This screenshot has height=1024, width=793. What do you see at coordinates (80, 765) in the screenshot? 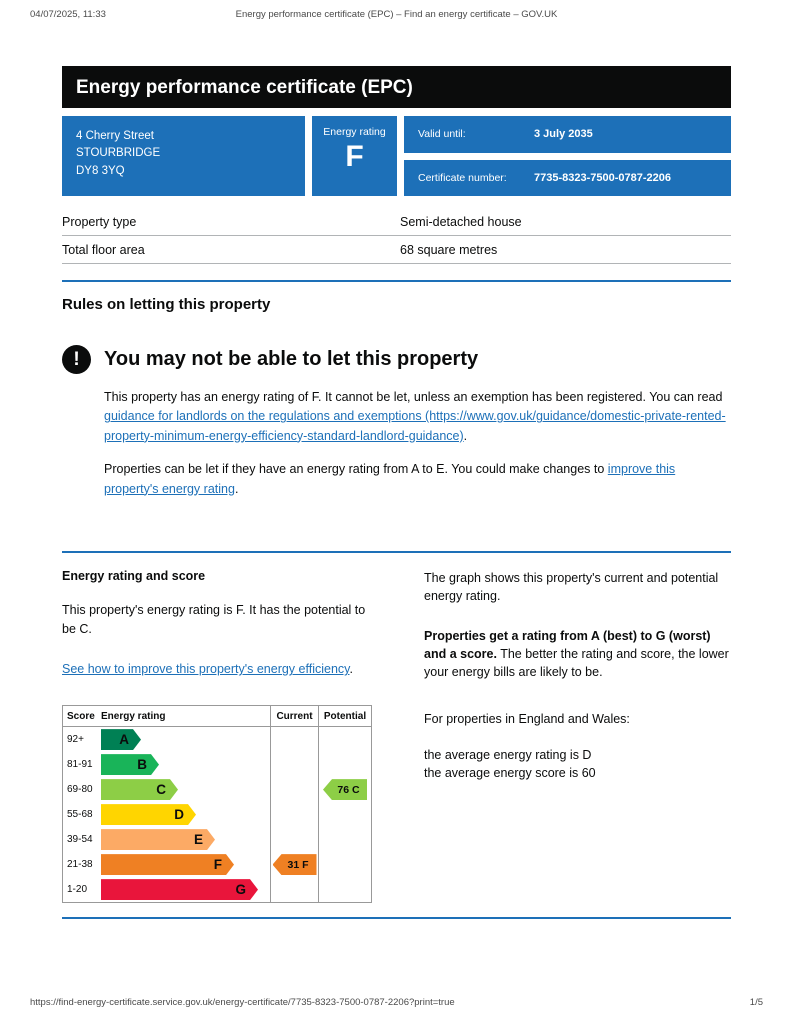
I see `band-score: 81-91` at bounding box center [80, 765].